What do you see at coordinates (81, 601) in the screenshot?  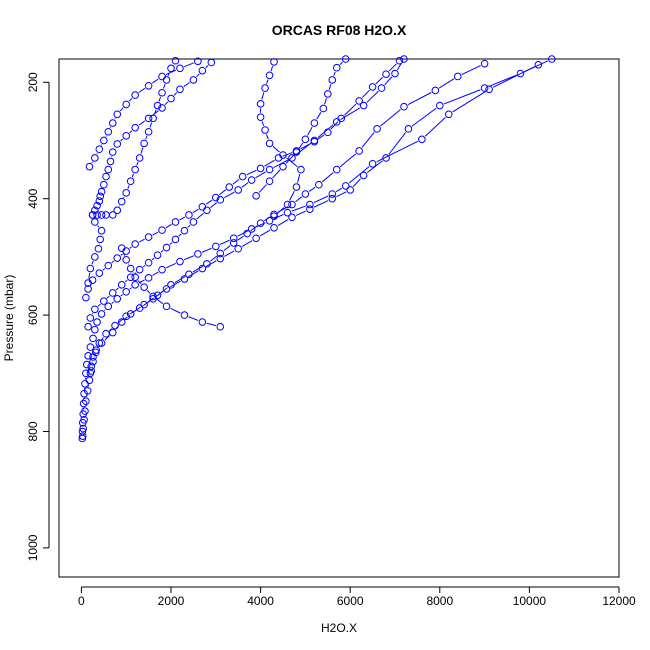 I see `x-tick-label: 0` at bounding box center [81, 601].